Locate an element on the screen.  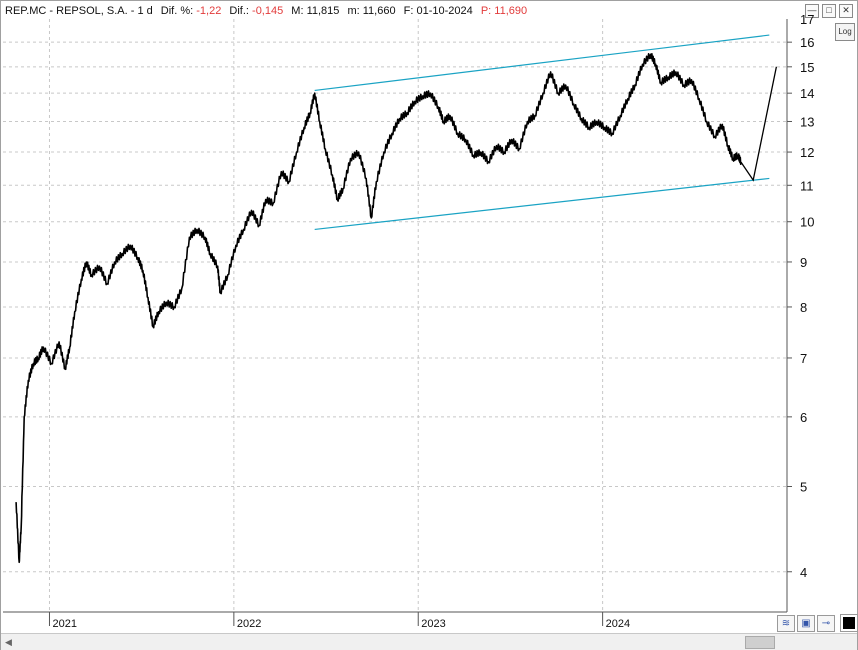
y-tick-label: 9 is located at coordinates (803, 262).